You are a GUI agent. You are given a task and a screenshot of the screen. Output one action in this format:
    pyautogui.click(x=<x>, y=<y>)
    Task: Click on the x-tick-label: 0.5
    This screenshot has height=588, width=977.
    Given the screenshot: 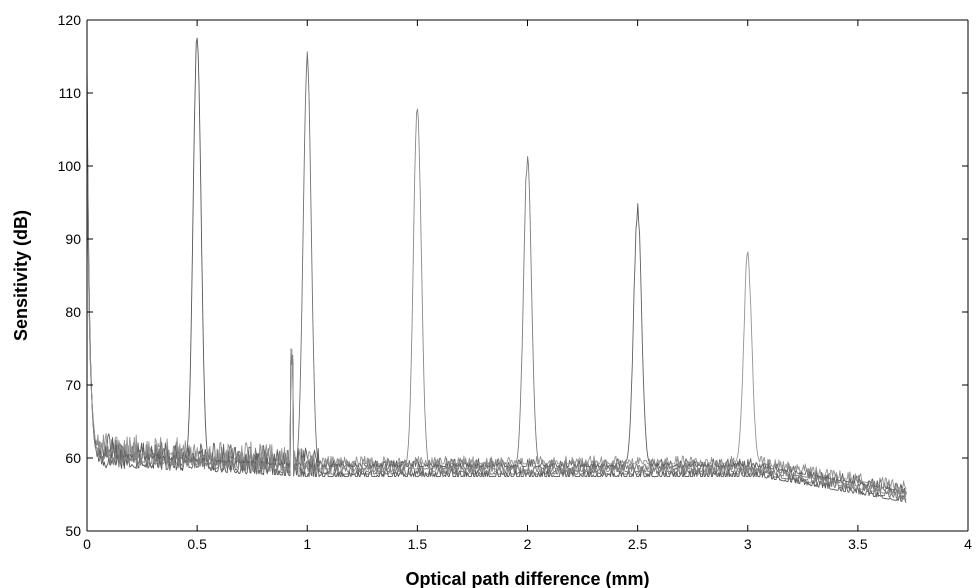 What is the action you would take?
    pyautogui.click(x=197, y=544)
    